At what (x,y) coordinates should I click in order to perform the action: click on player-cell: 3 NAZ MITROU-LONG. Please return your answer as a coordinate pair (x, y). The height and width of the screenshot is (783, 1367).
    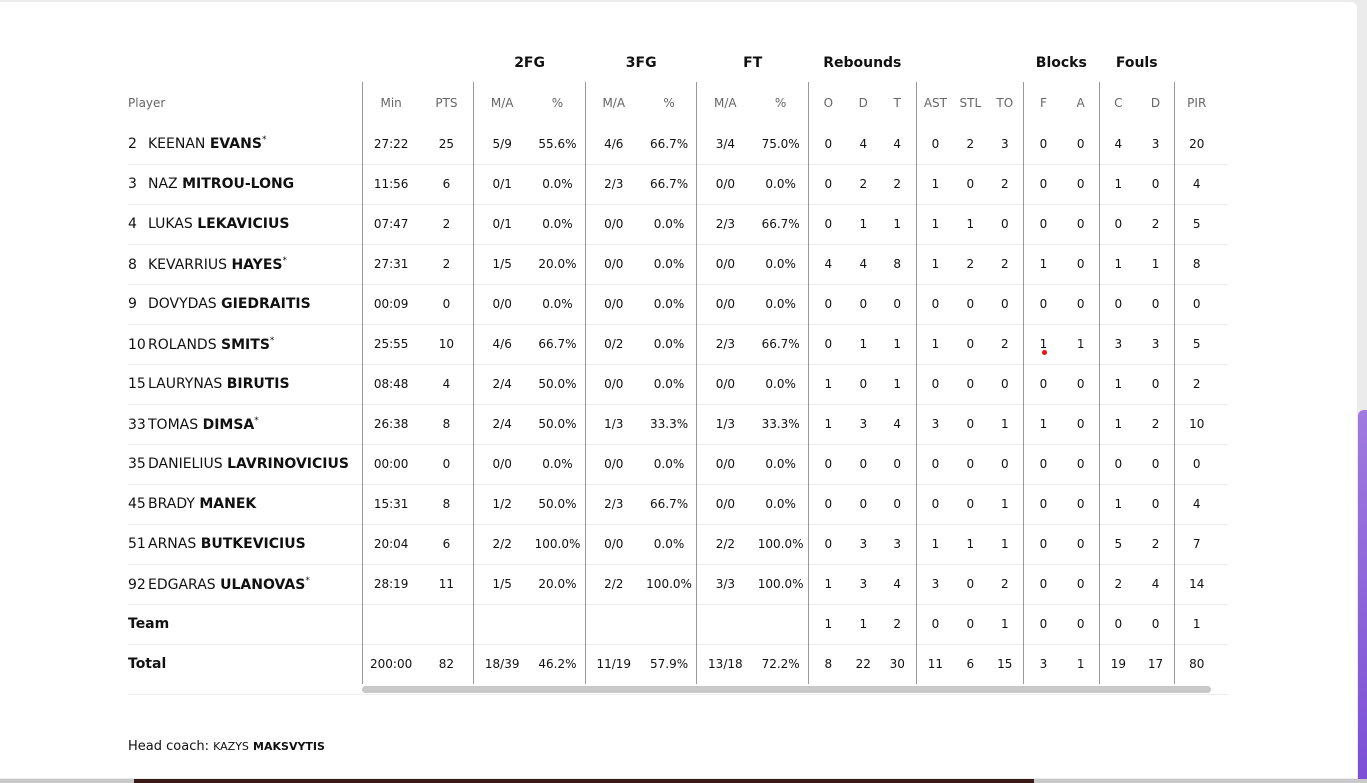
    Looking at the image, I should click on (245, 184).